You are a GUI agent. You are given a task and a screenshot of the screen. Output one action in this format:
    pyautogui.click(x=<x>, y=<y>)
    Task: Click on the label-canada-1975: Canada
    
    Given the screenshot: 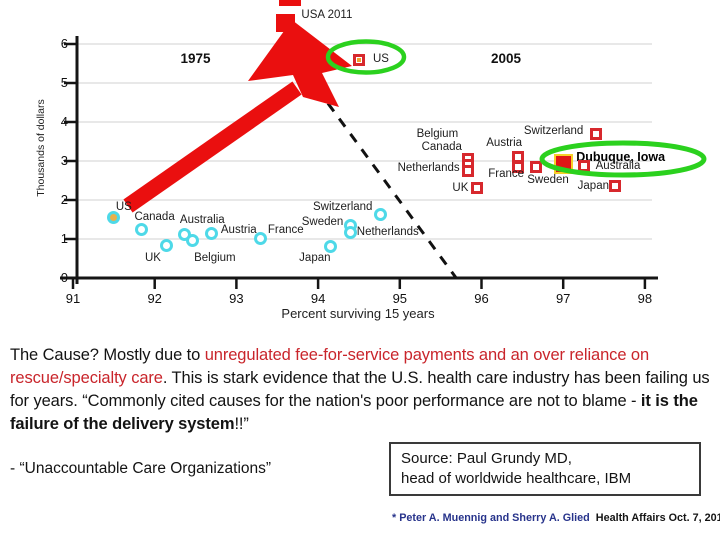 What is the action you would take?
    pyautogui.click(x=154, y=217)
    